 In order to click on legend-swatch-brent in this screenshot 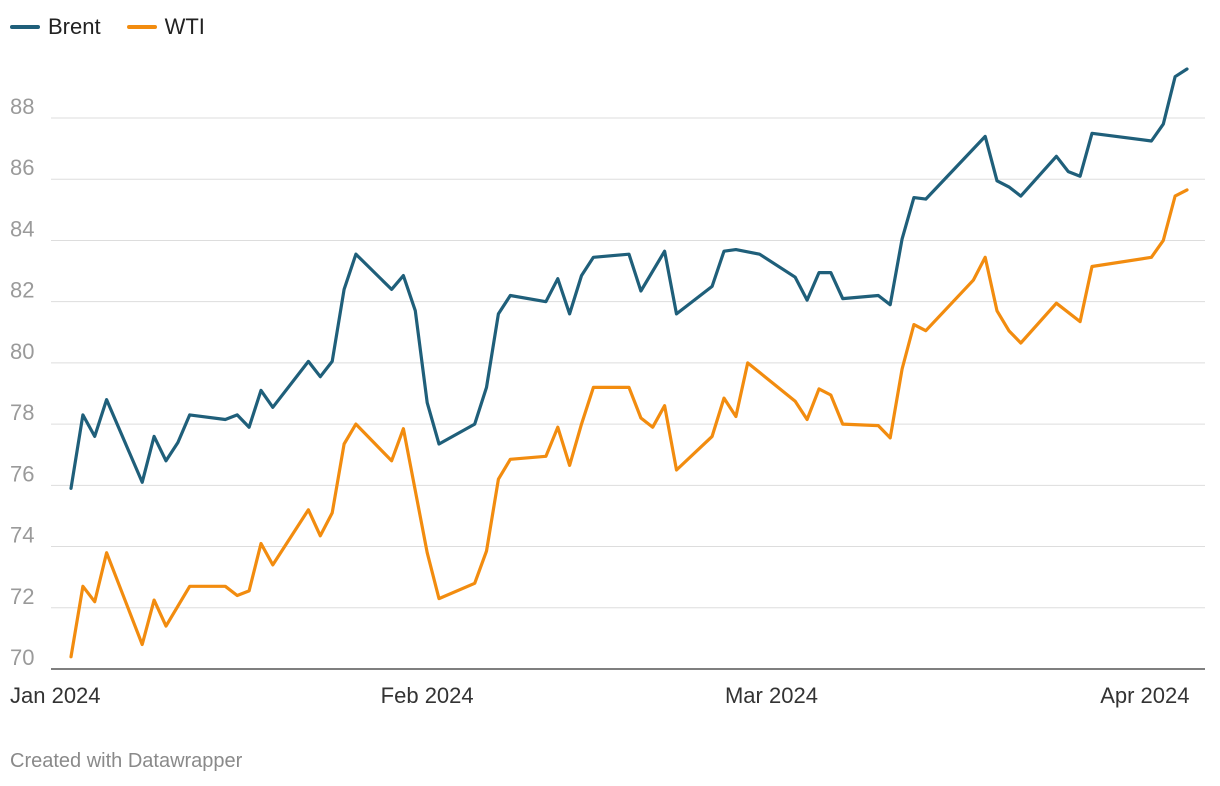, I will do `click(25, 27)`.